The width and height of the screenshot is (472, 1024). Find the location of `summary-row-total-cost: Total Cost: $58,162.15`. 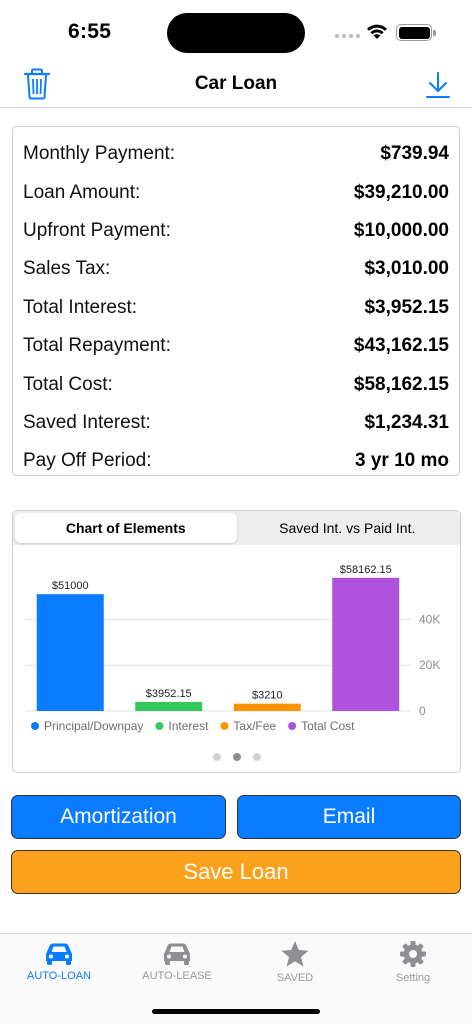

summary-row-total-cost: Total Cost: $58,162.15 is located at coordinates (236, 384).